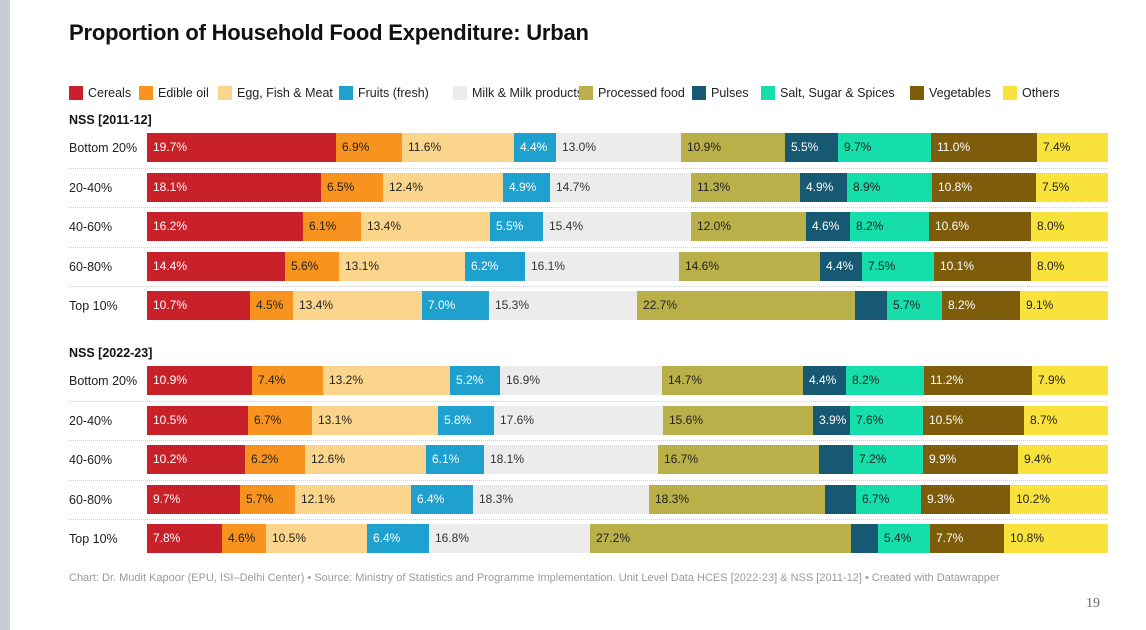 The width and height of the screenshot is (1146, 630). Describe the element at coordinates (1069, 226) in the screenshot. I see `bar-segment: 8.0%` at that location.